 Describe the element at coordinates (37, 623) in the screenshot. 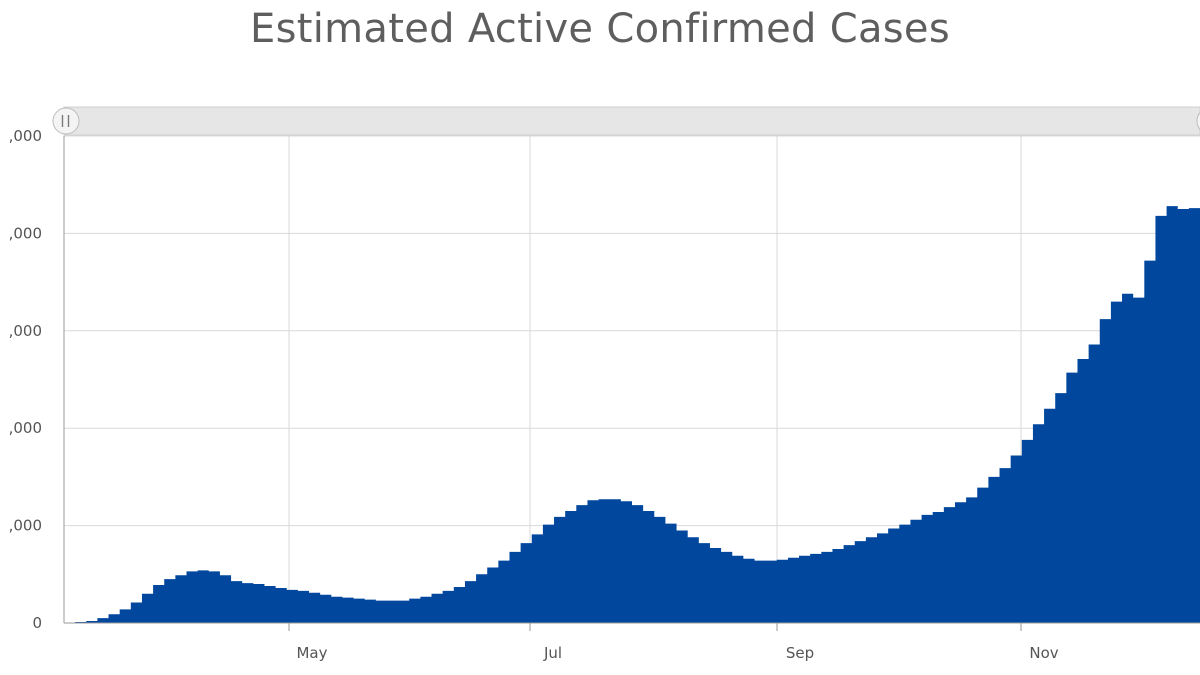

I see `y-tick-label: 0` at that location.